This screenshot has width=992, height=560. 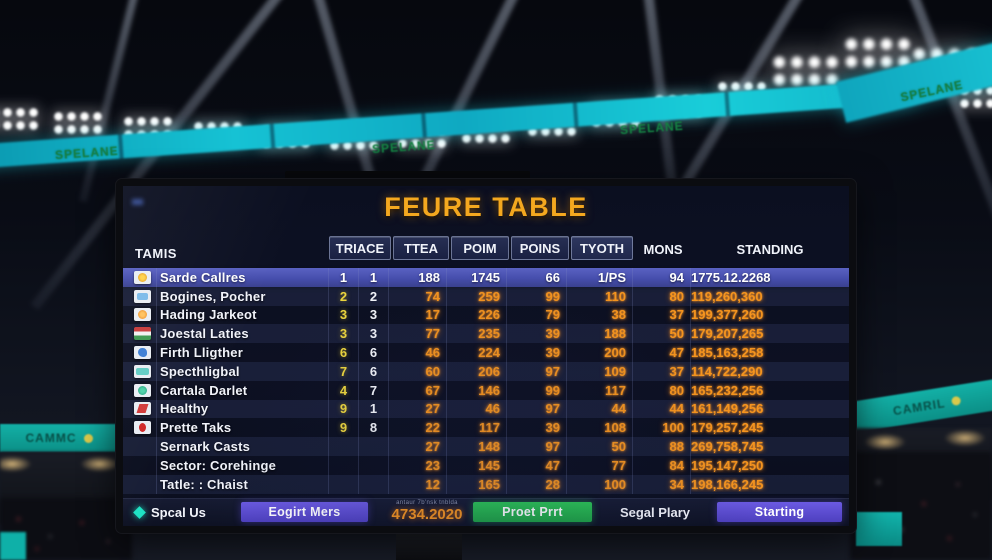 What do you see at coordinates (600, 484) in the screenshot?
I see `tyoth-value: 100` at bounding box center [600, 484].